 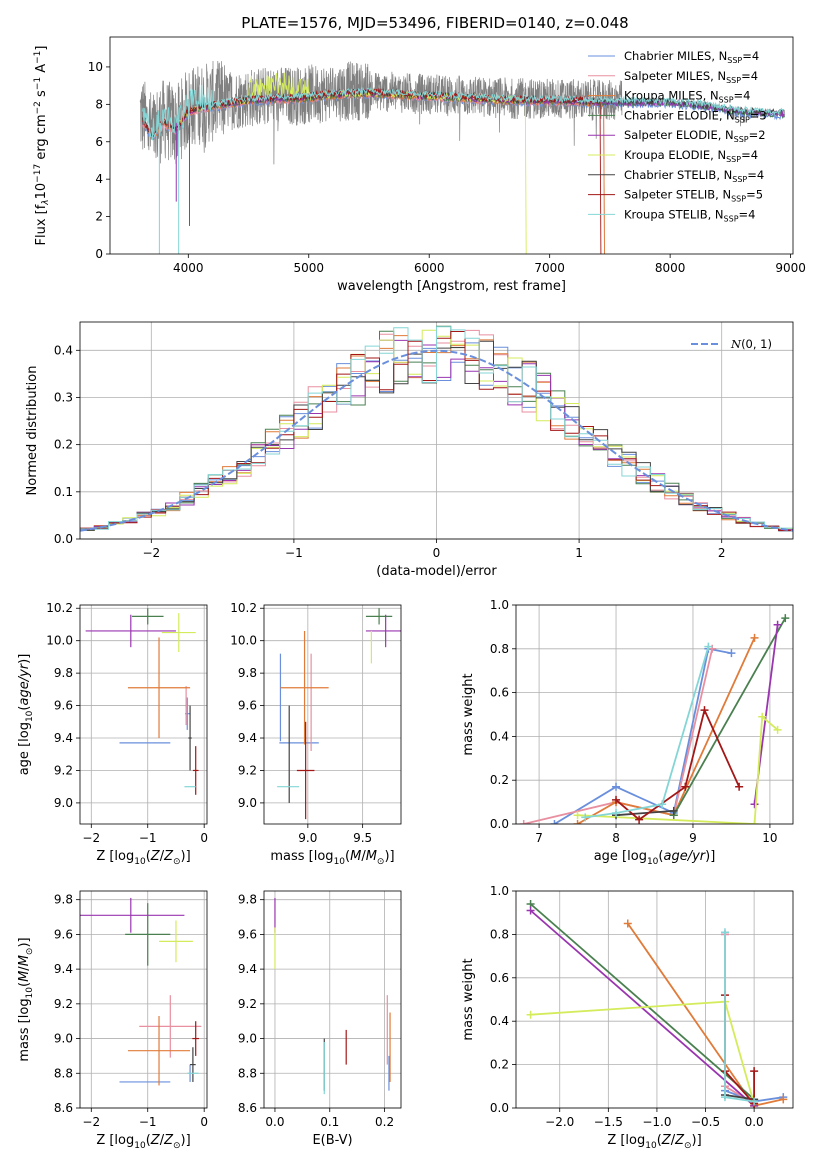 What do you see at coordinates (751, 344) in the screenshot?
I see `legend-label: N(0, 1)` at bounding box center [751, 344].